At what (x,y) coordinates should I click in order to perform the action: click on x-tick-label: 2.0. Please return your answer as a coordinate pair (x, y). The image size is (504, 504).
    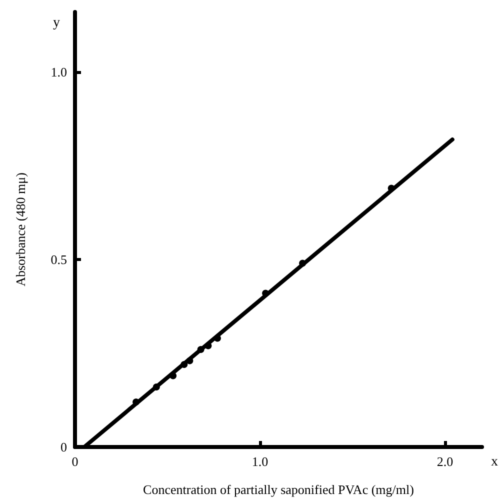
    Looking at the image, I should click on (445, 461).